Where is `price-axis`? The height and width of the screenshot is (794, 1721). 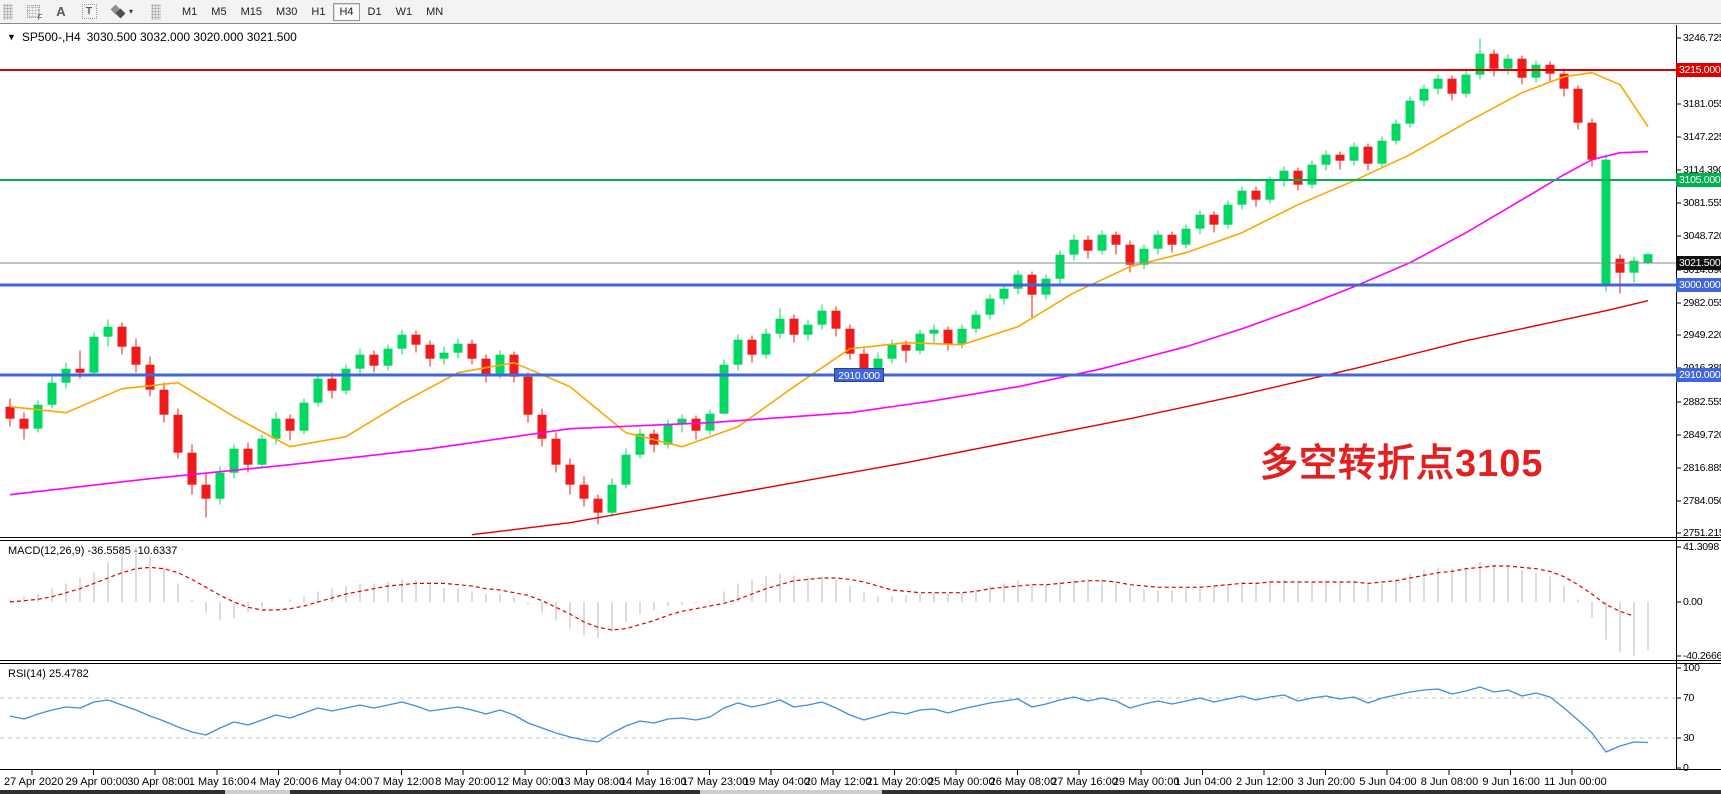
price-axis is located at coordinates (1698, 397).